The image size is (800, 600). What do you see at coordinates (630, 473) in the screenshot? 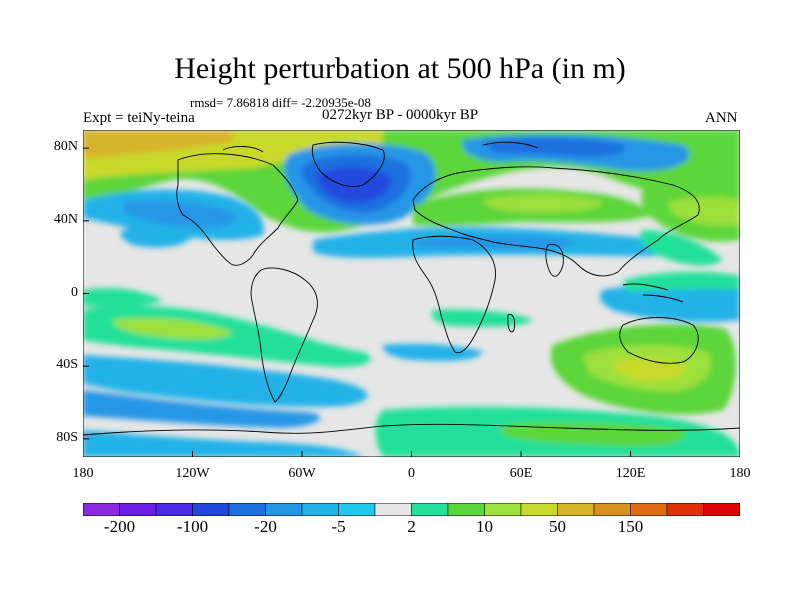
I see `lon-tick-label: 120E` at bounding box center [630, 473].